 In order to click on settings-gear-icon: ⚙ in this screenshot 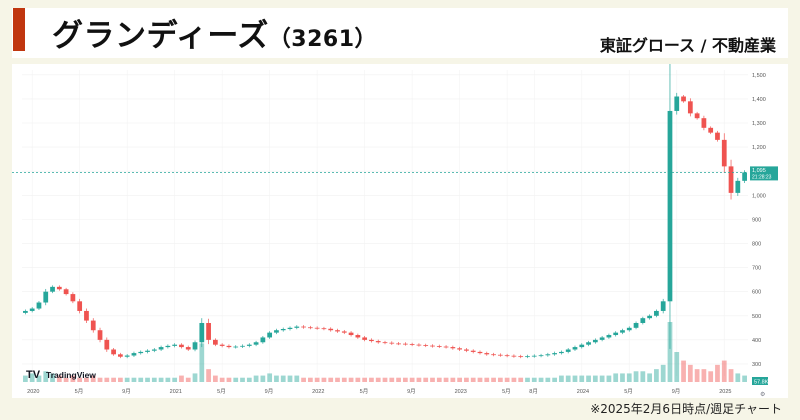, I will do `click(762, 394)`.